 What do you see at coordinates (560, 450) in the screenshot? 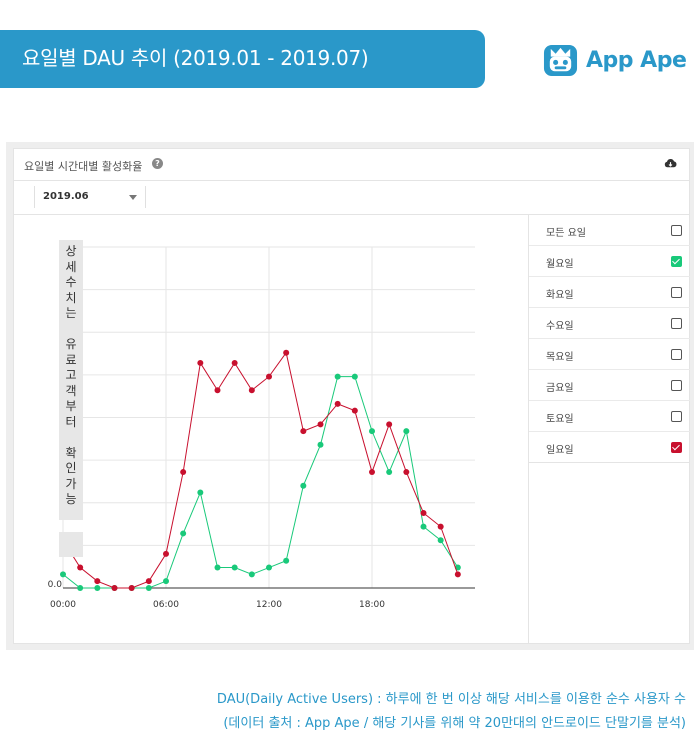
I see `legend-item-label: 일요일` at bounding box center [560, 450].